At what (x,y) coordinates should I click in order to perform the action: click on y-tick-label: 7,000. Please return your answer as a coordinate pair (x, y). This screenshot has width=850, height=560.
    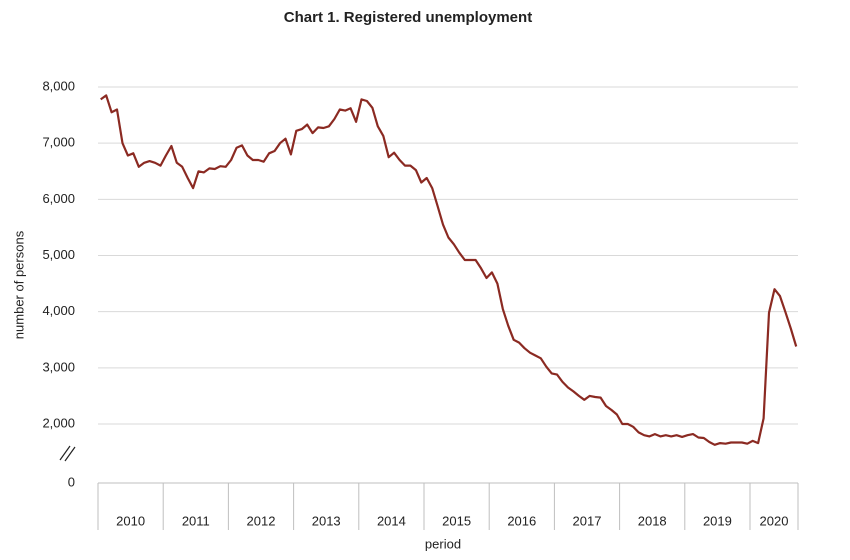
    Looking at the image, I should click on (58, 142).